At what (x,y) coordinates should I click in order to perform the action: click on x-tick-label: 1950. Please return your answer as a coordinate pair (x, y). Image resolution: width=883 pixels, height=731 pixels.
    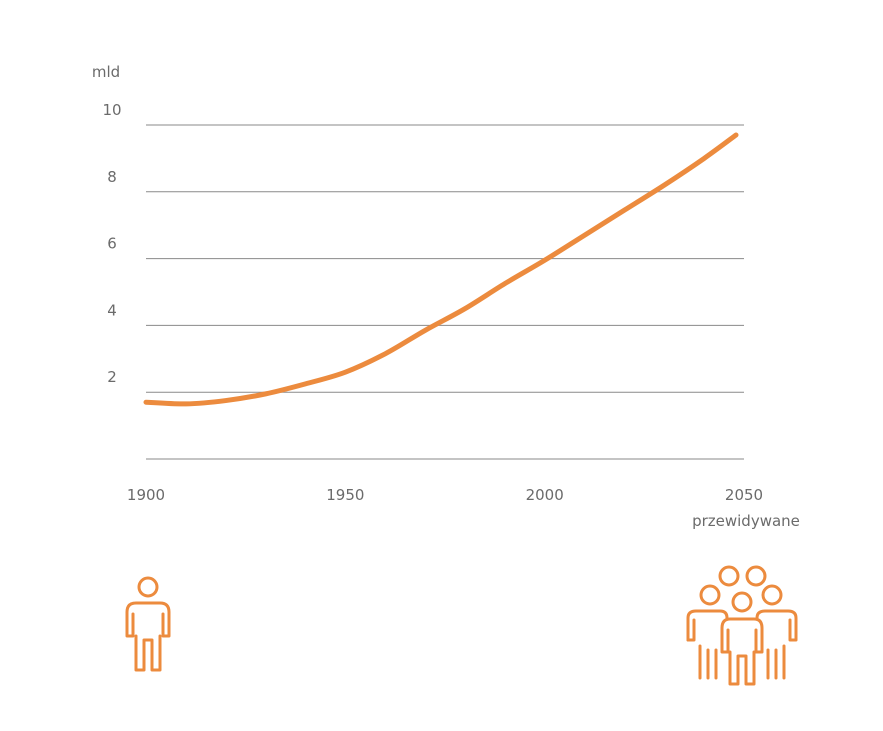
    Looking at the image, I should click on (345, 495).